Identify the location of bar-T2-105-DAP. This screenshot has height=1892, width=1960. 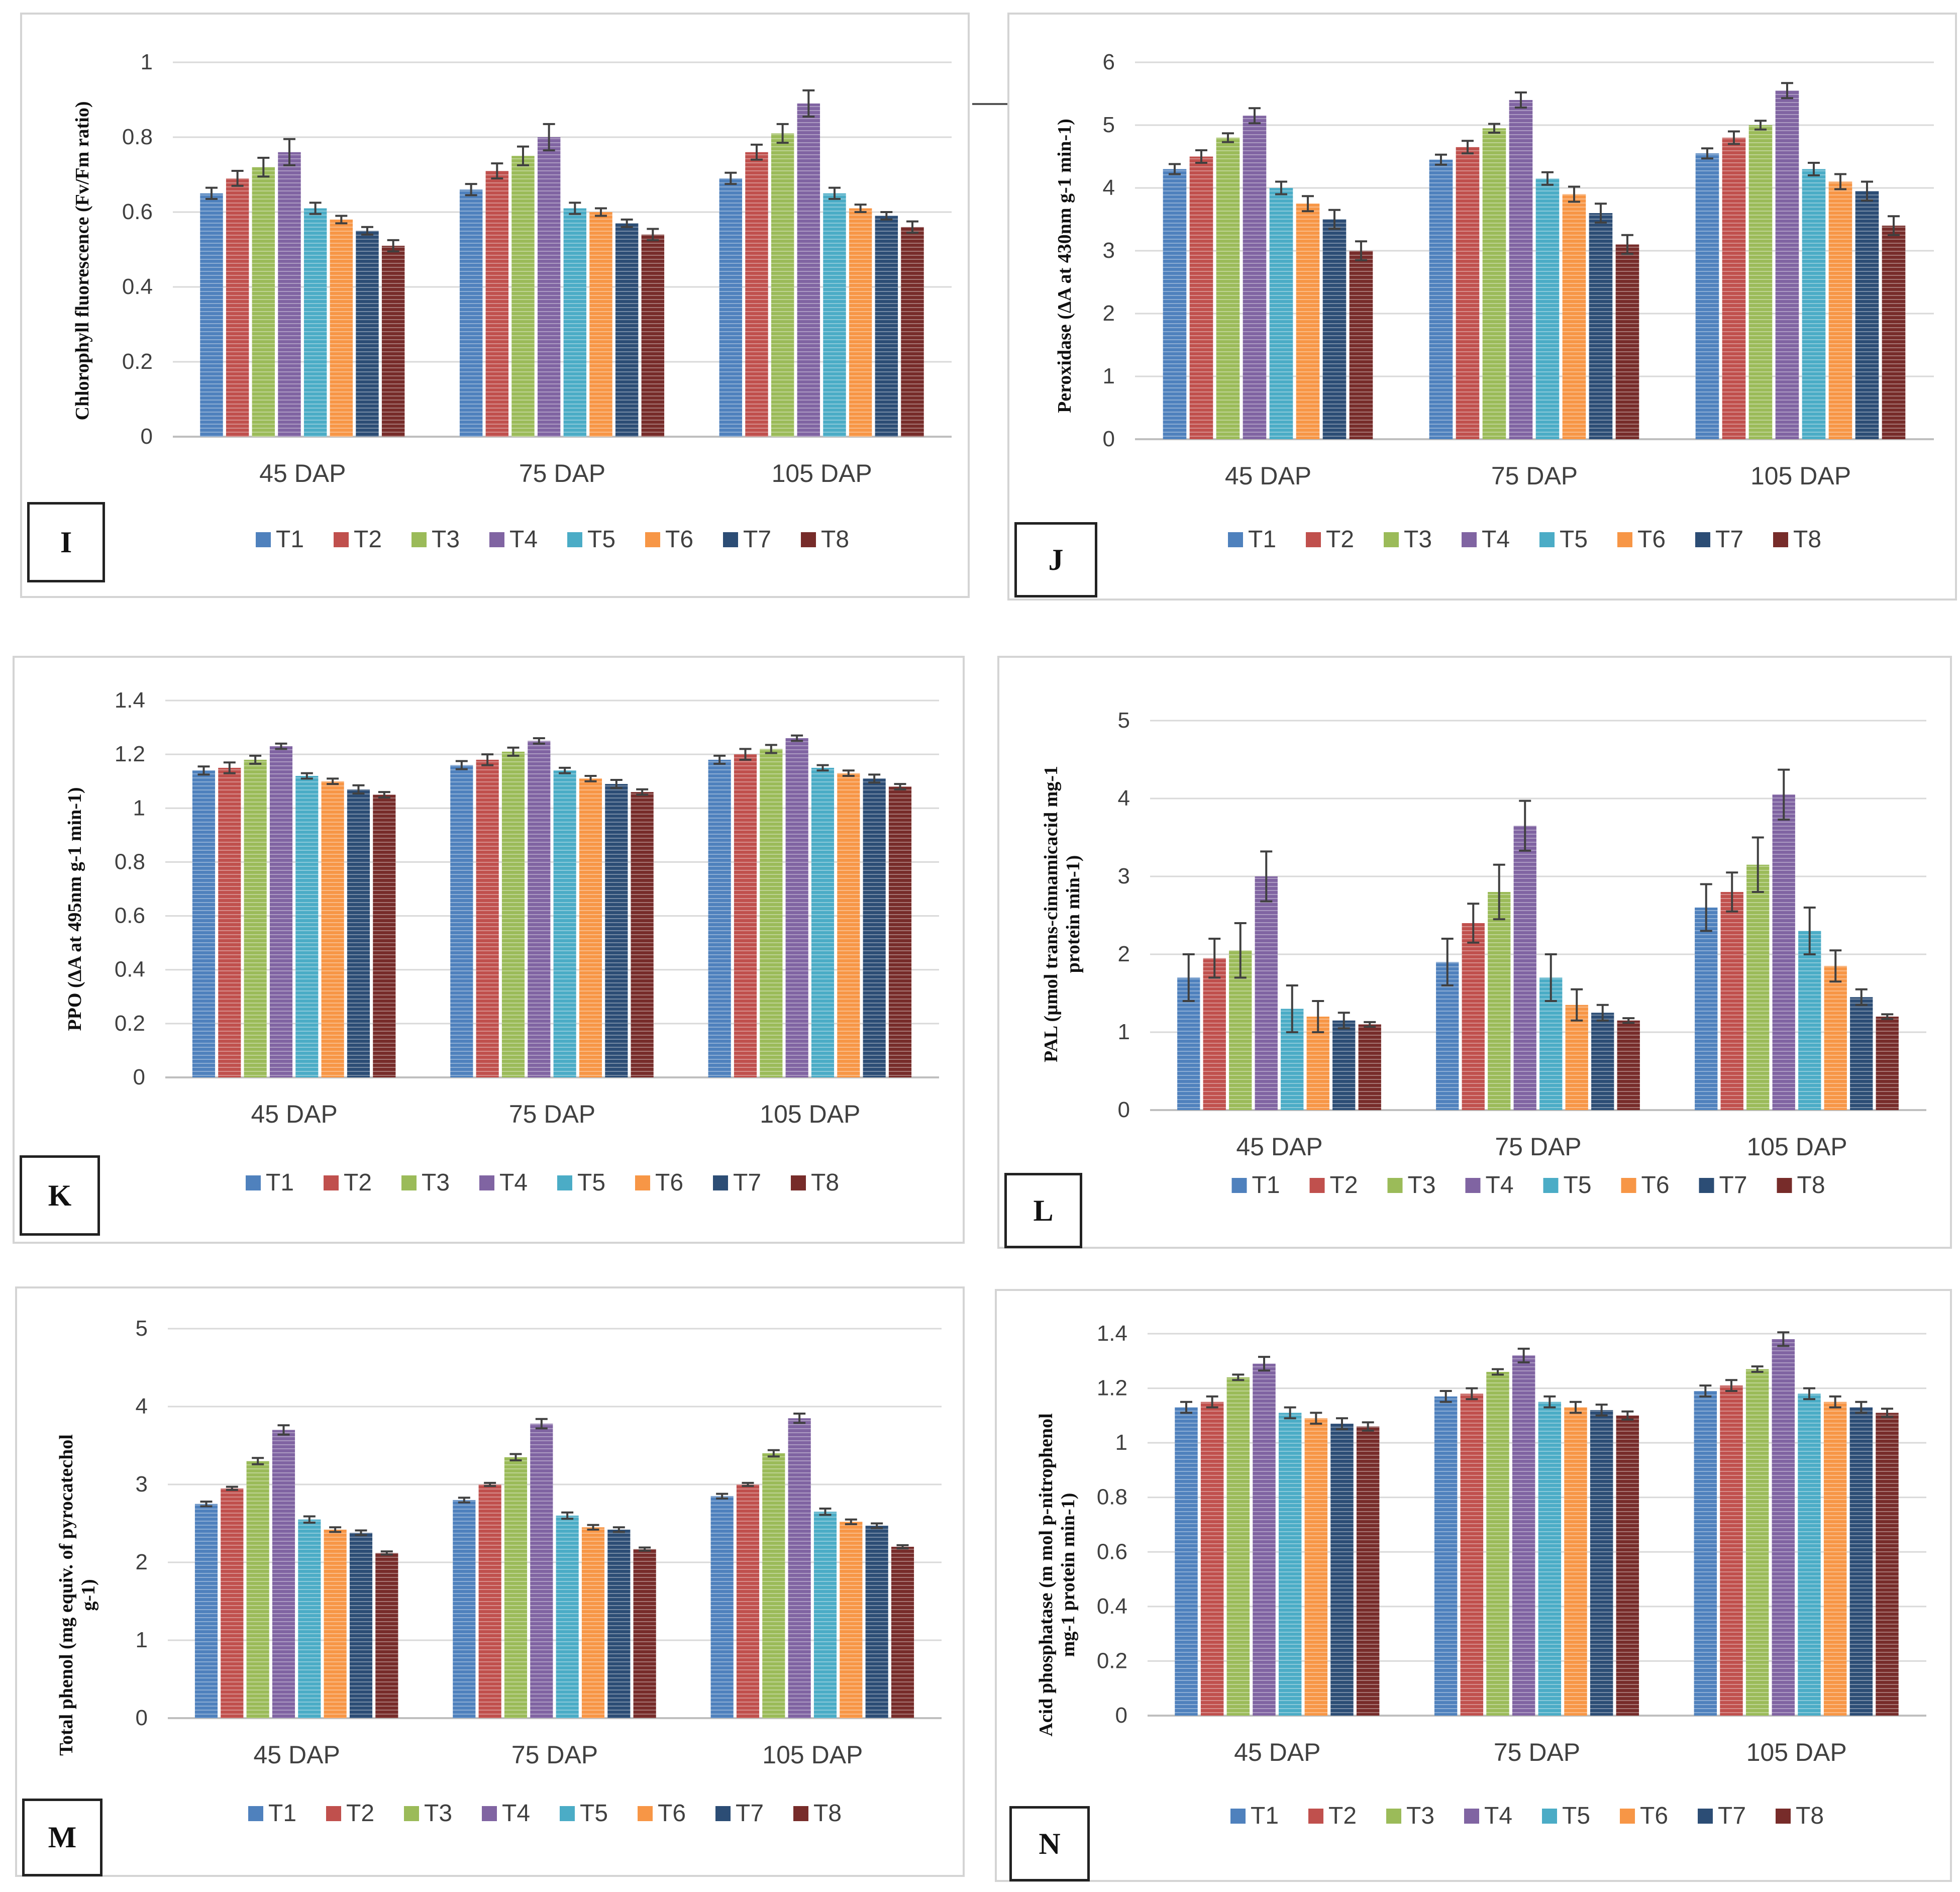
(1731, 1550).